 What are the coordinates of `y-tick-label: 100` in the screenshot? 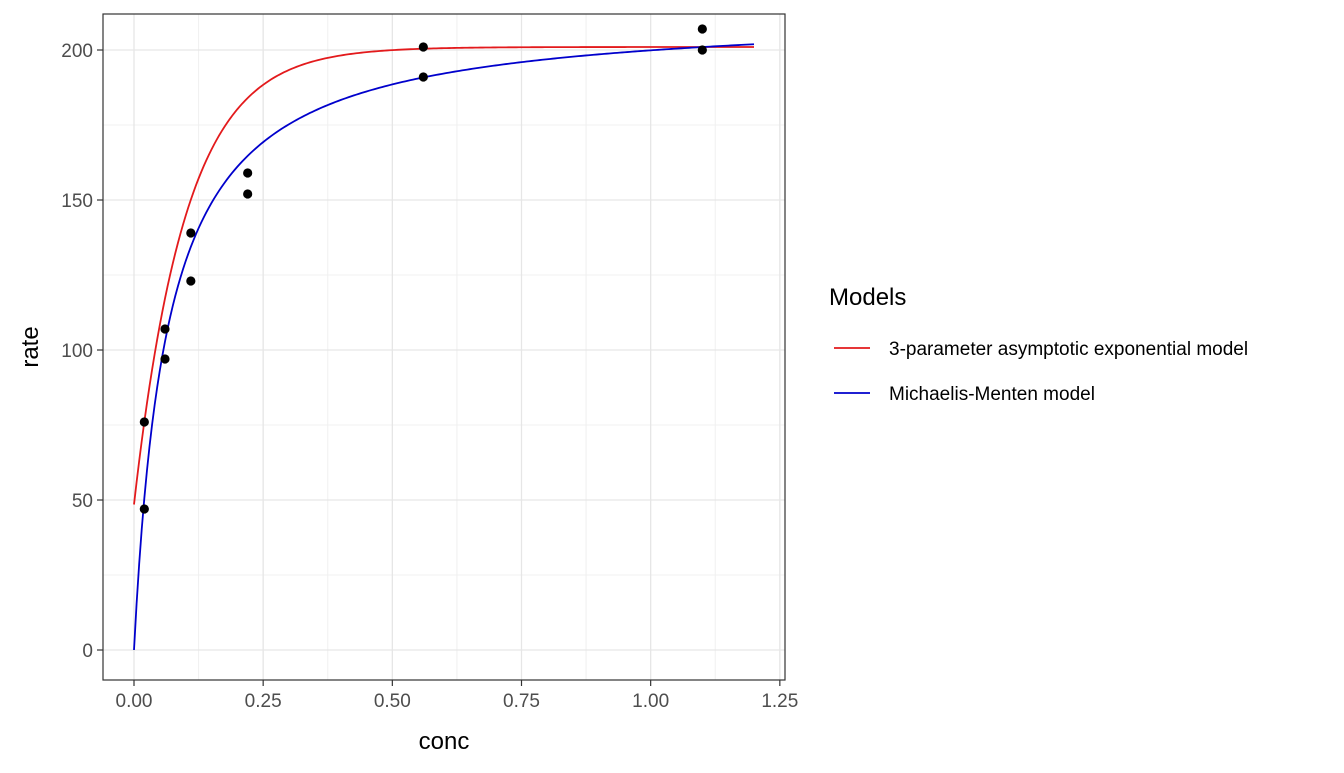 It's located at (77, 351).